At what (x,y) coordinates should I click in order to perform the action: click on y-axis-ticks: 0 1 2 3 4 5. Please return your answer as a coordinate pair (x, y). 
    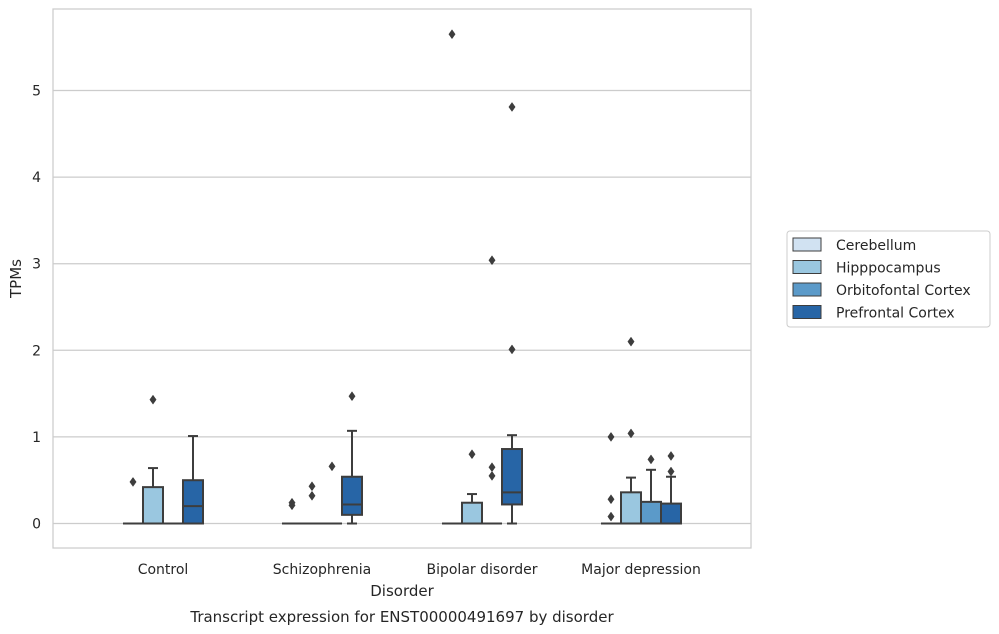
    Looking at the image, I should click on (36, 308).